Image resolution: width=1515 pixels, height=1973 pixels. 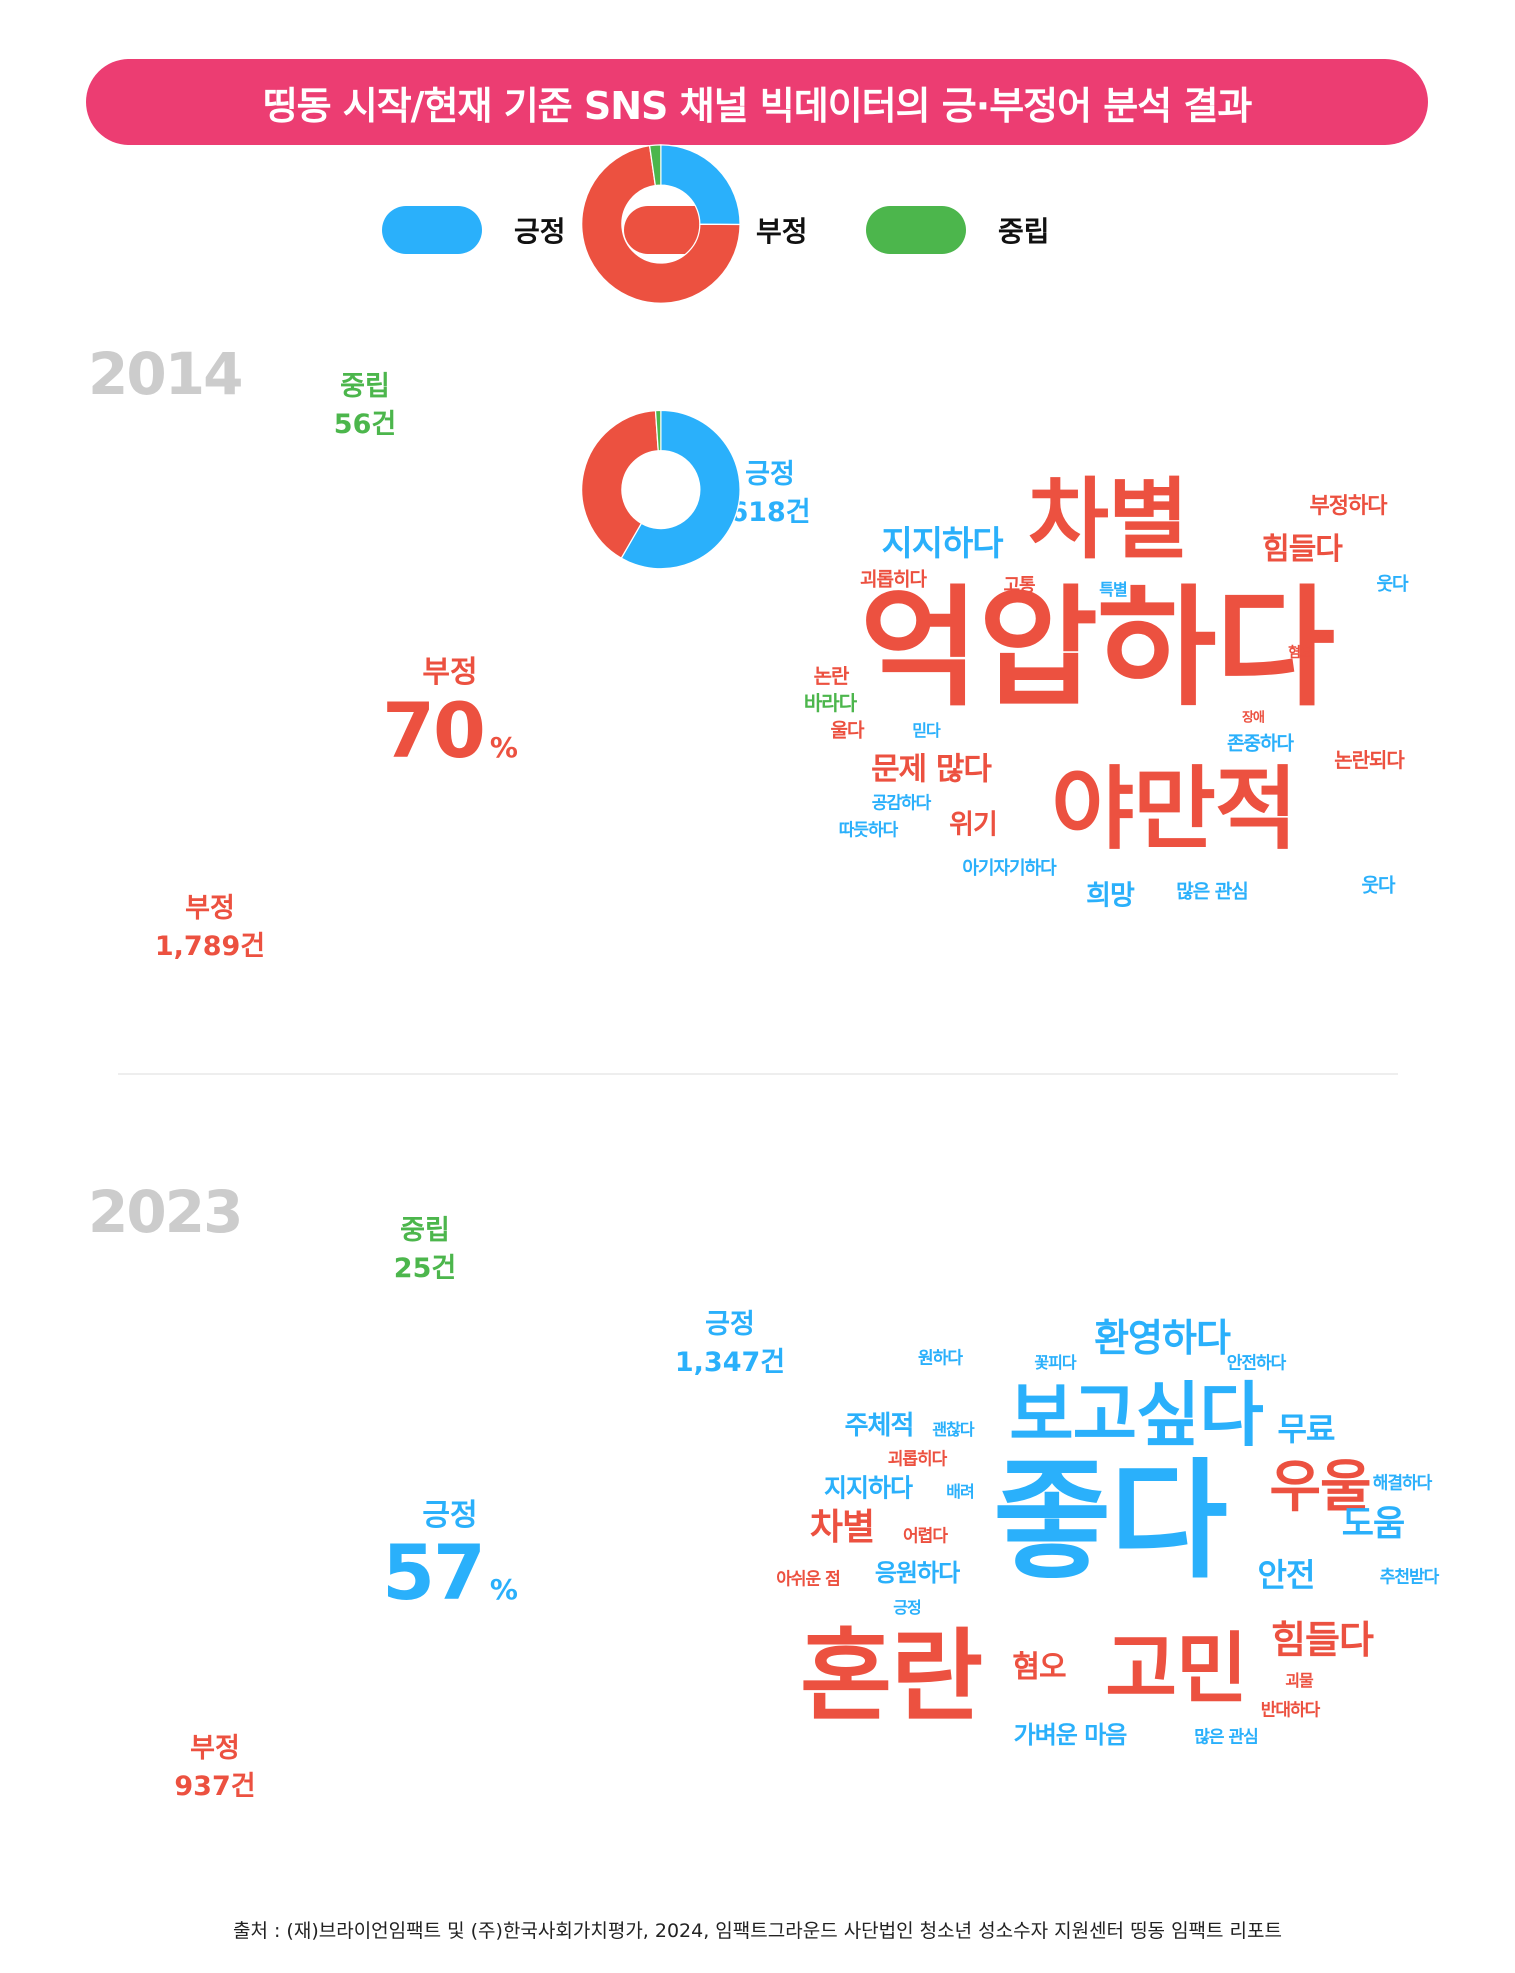 What do you see at coordinates (973, 825) in the screenshot?
I see `word-cloud-term: 위기` at bounding box center [973, 825].